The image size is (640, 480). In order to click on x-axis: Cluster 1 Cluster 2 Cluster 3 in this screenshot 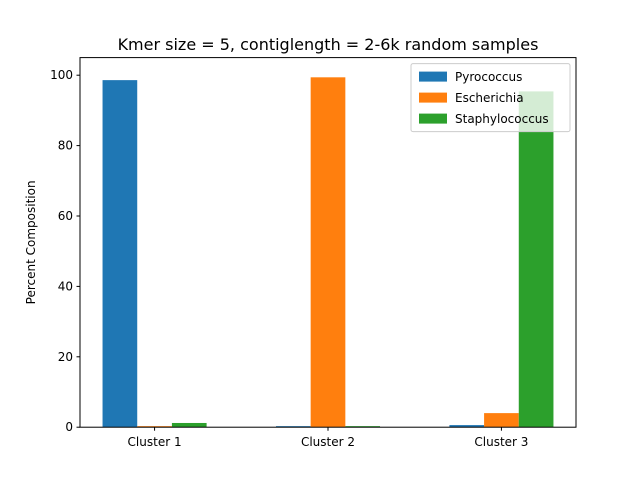, I will do `click(328, 438)`.